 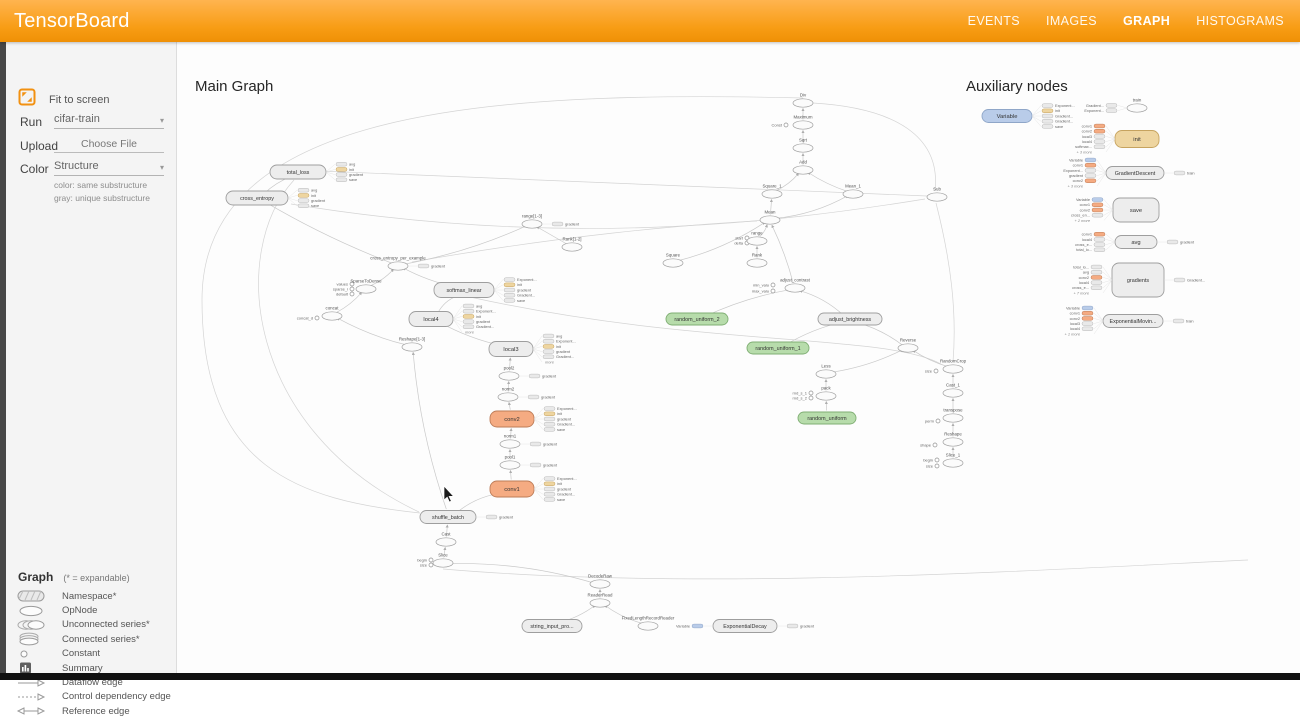 What do you see at coordinates (550, 221) in the screenshot?
I see `graph-node-range[1-3]: range[1-3] gradient` at bounding box center [550, 221].